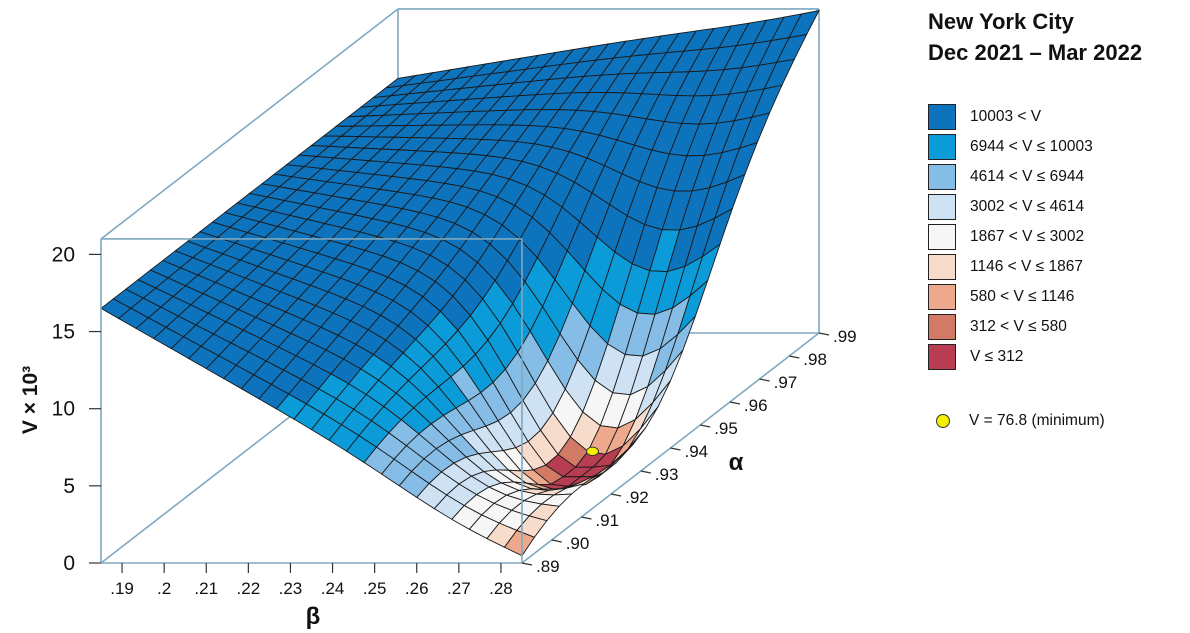 The height and width of the screenshot is (633, 1190). Describe the element at coordinates (459, 588) in the screenshot. I see `x-tick-label: .27` at that location.